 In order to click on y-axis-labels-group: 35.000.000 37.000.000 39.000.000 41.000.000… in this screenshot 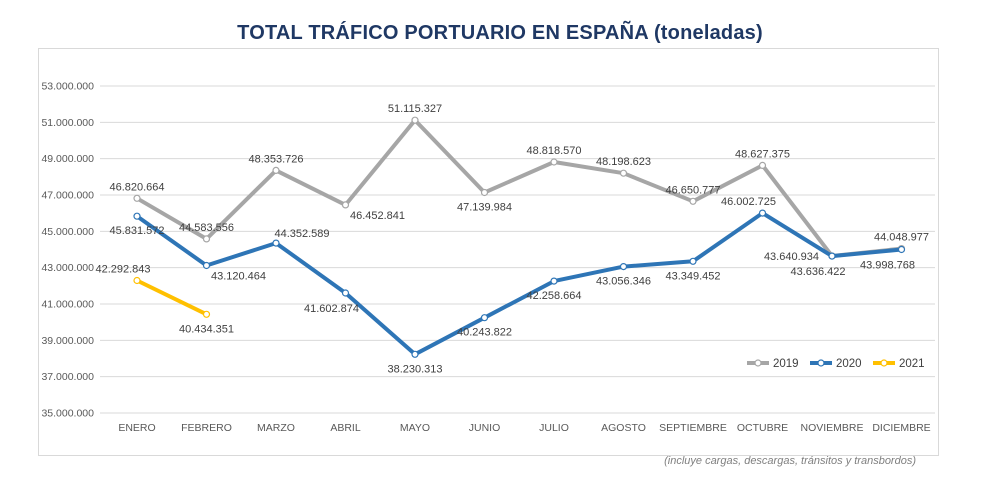, I will do `click(67, 250)`.